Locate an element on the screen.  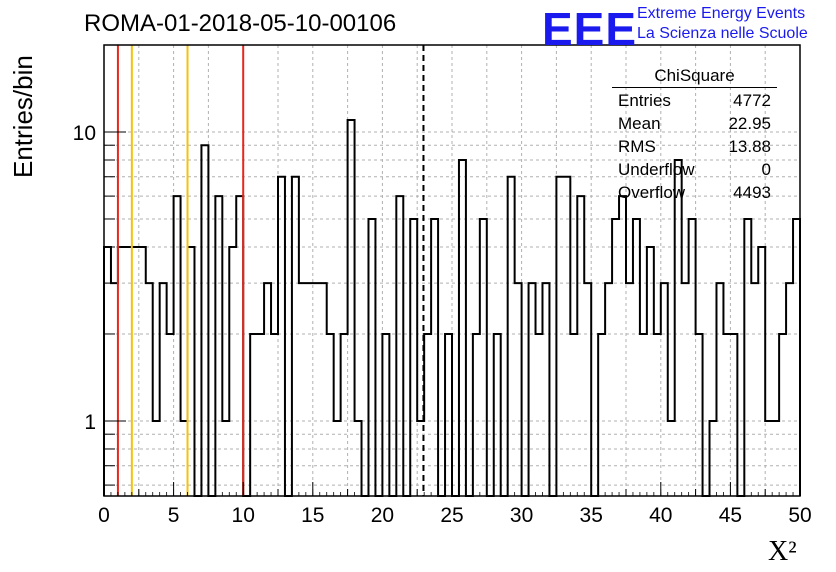
plot-title: ROMA-01-2018-05-10-00106 is located at coordinates (240, 23).